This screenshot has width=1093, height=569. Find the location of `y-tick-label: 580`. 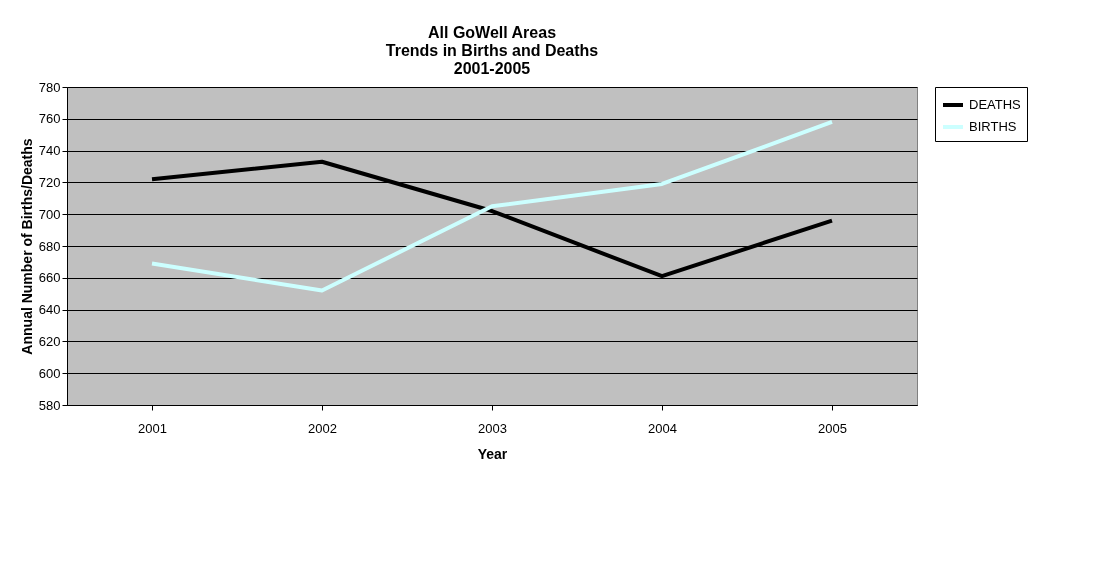

y-tick-label: 580 is located at coordinates (49, 405).